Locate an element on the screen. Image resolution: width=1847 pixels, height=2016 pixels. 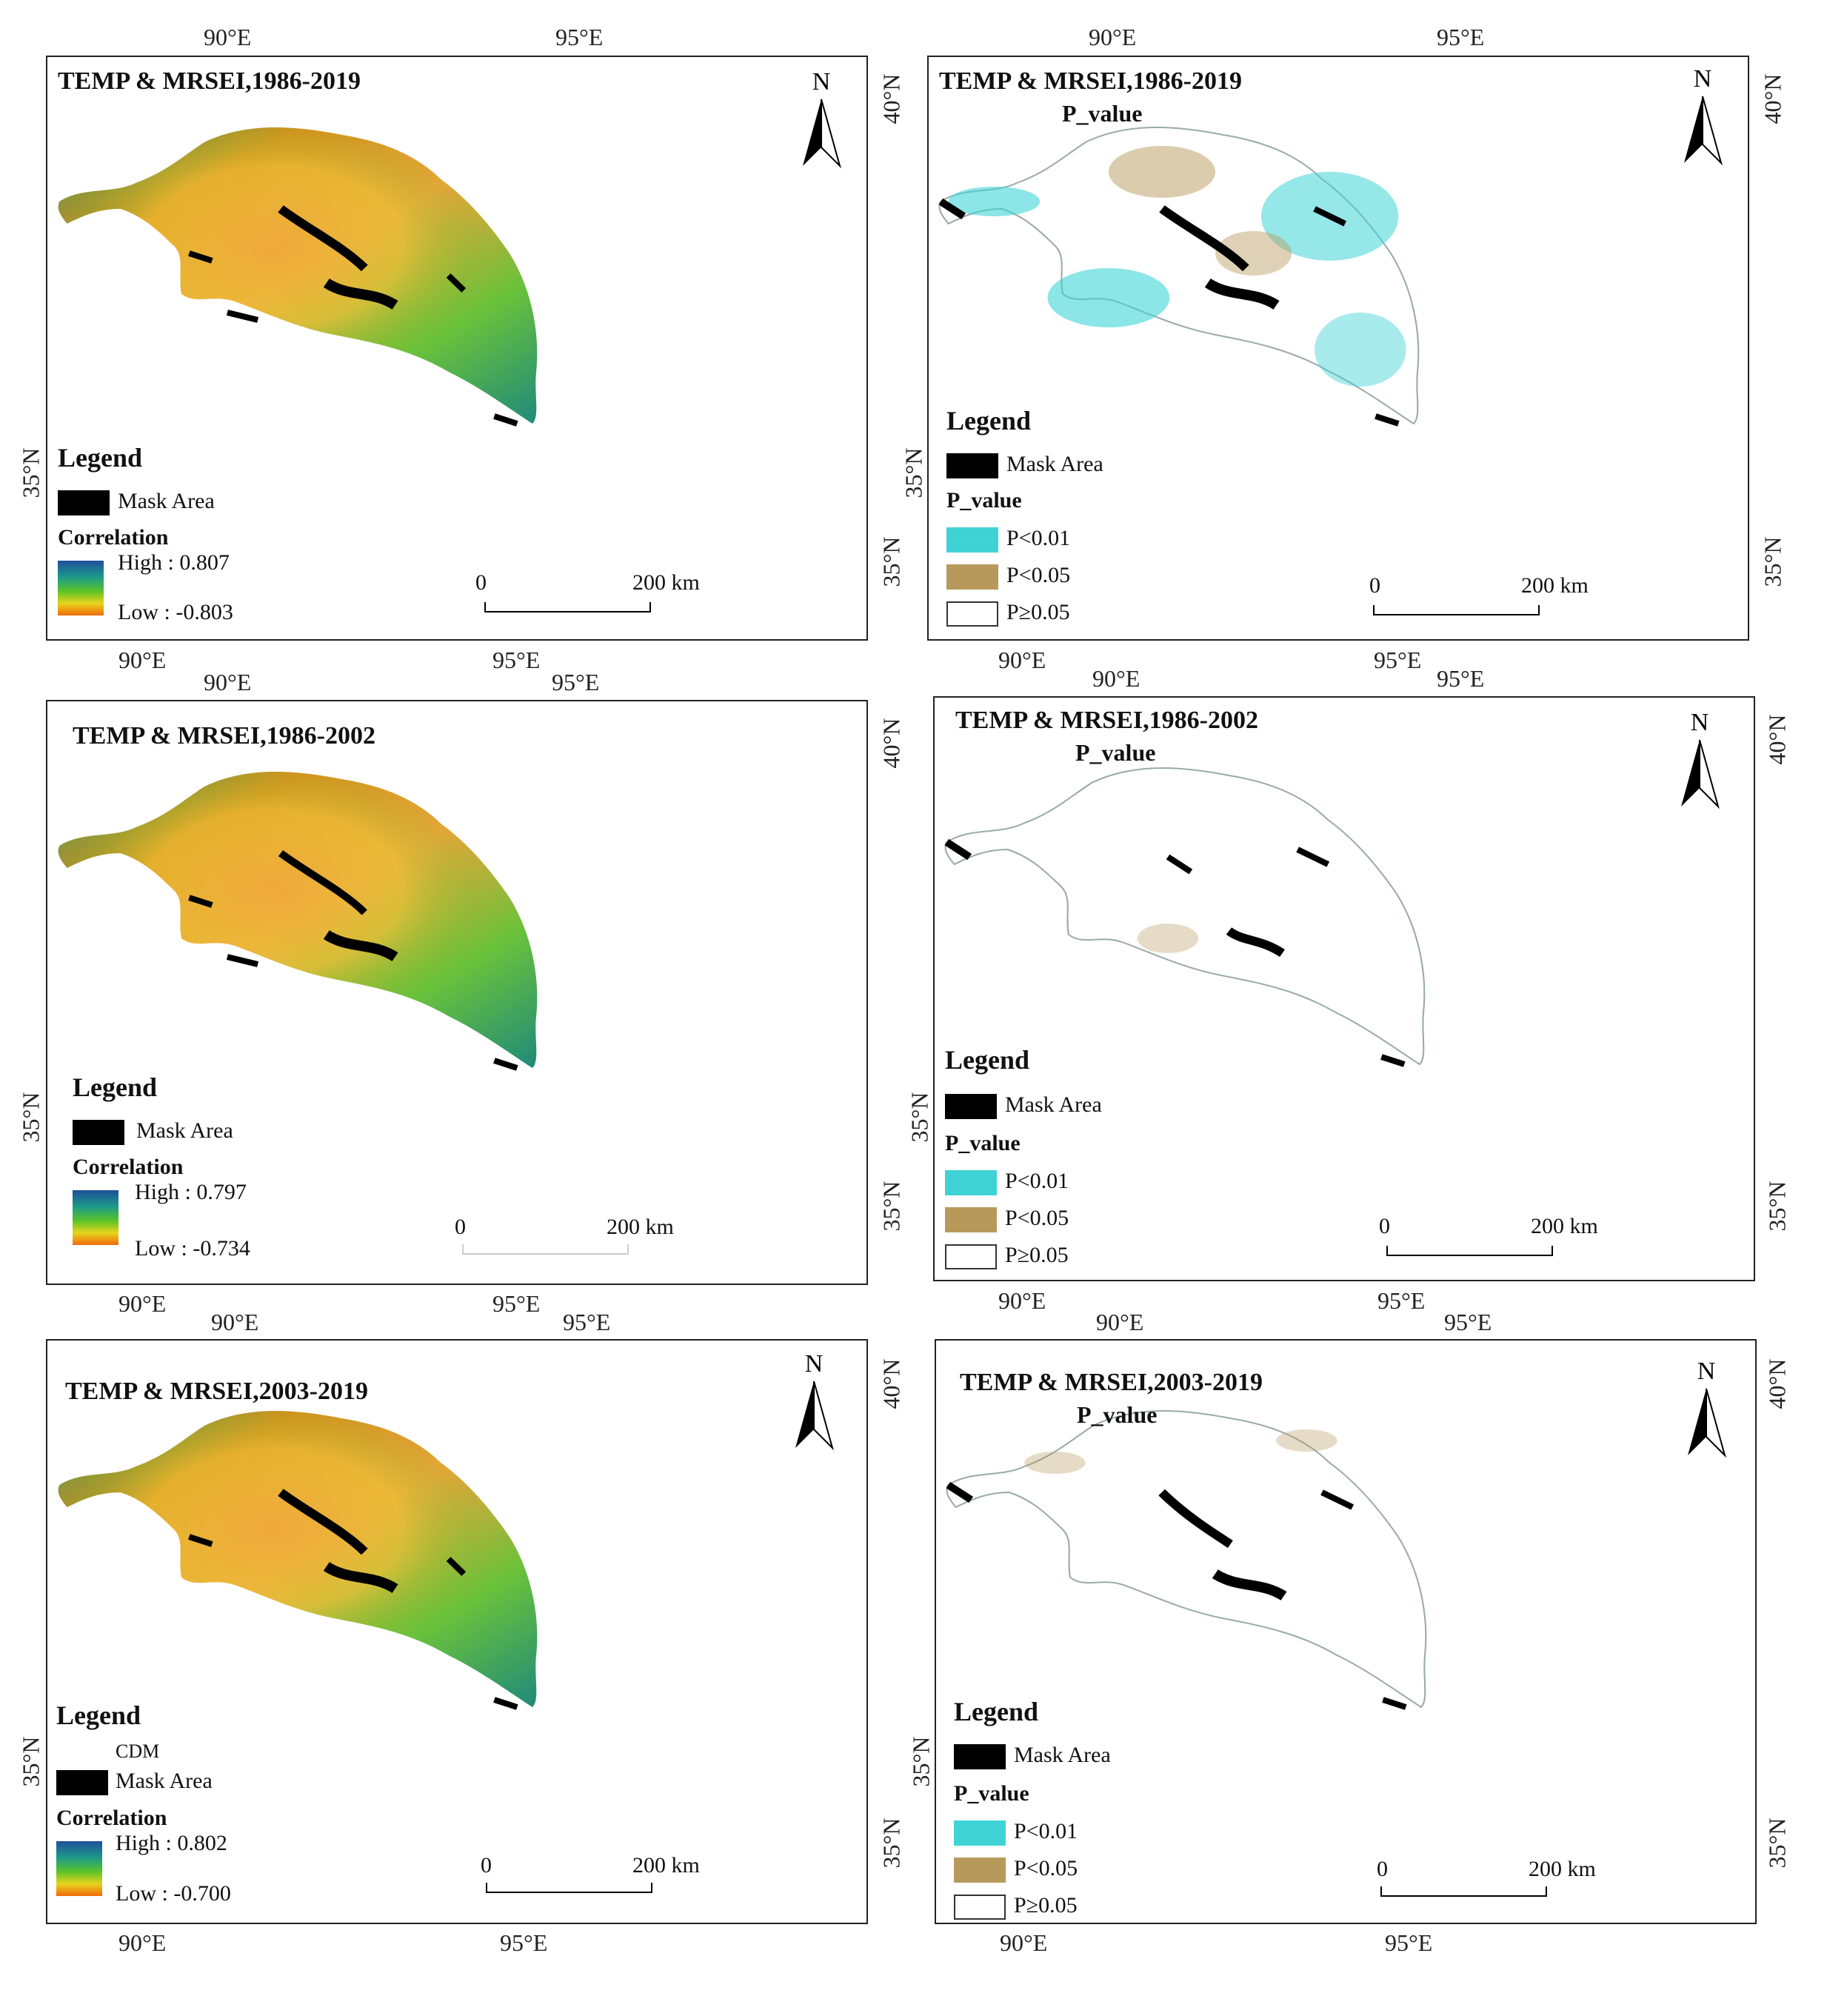
low-label: Low : -0.803 is located at coordinates (175, 612).